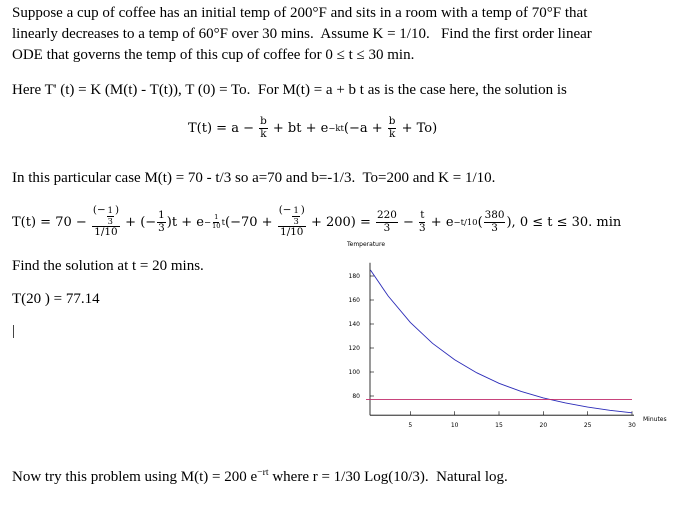 This screenshot has width=696, height=522. Describe the element at coordinates (185, 222) in the screenshot. I see `math-text: )t + e` at that location.